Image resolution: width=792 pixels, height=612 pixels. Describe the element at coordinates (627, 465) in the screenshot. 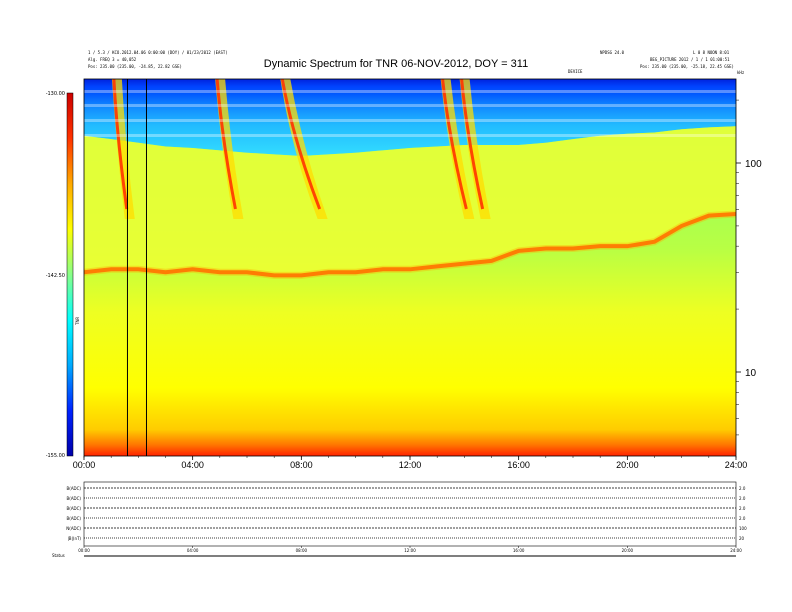

I see `x-tick-label: 20:00` at that location.